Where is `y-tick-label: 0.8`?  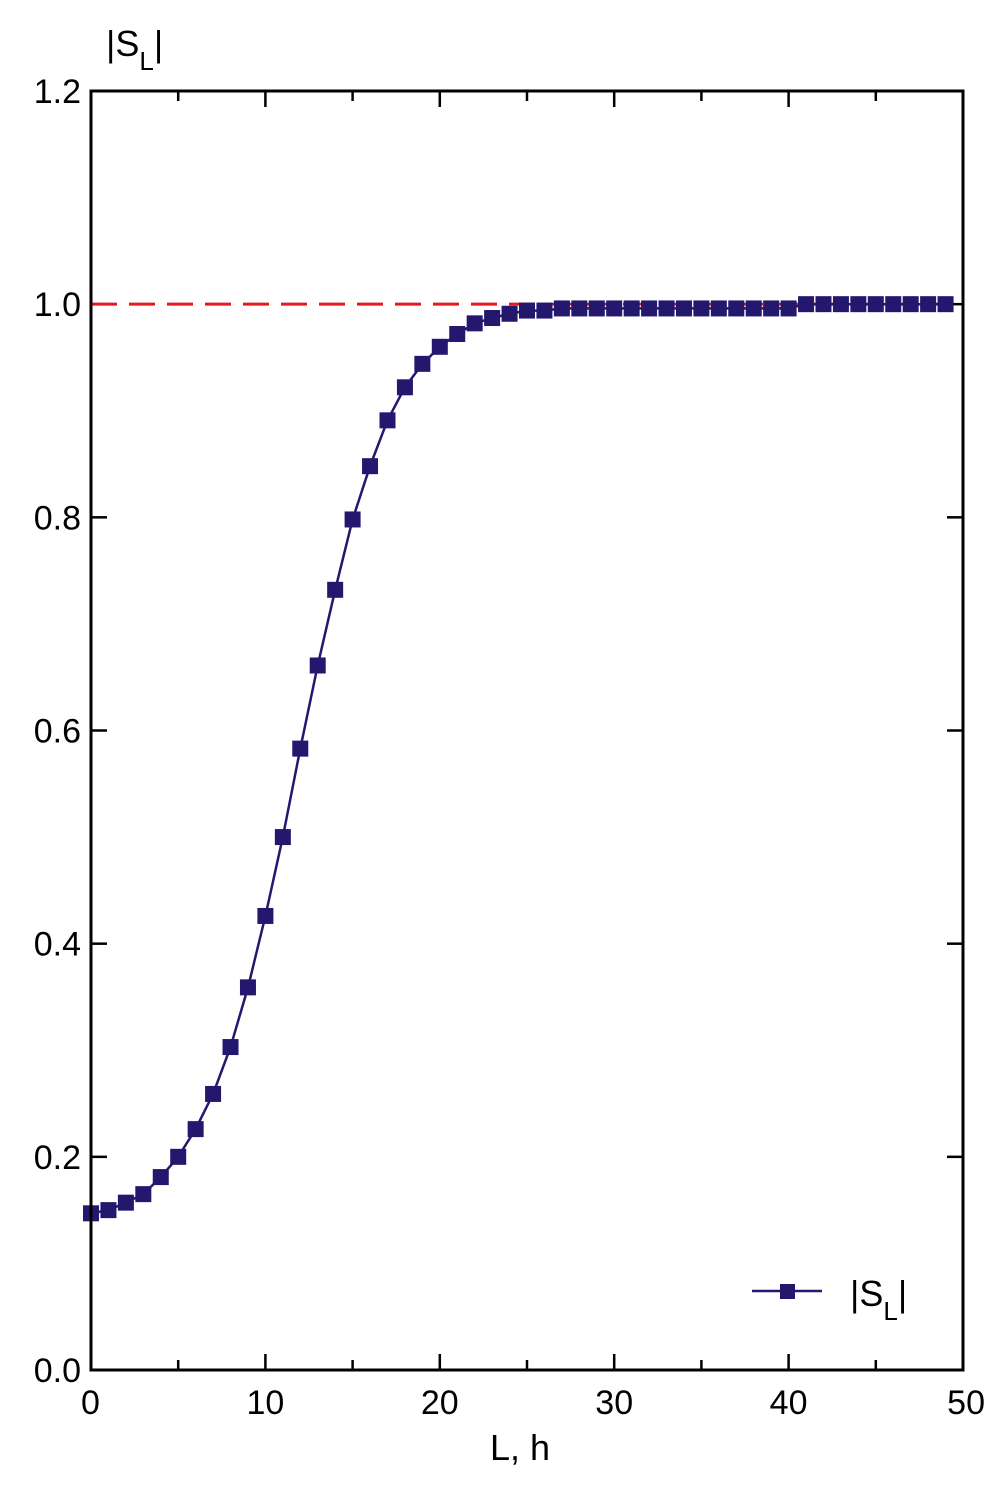 y-tick-label: 0.8 is located at coordinates (57, 518).